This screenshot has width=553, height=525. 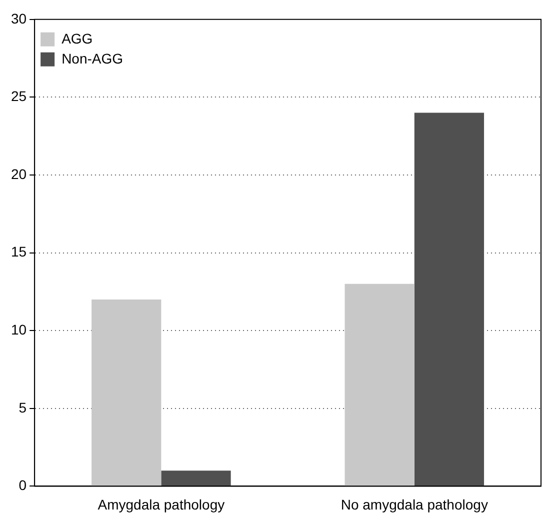 What do you see at coordinates (18, 329) in the screenshot?
I see `y-tick-label: 10` at bounding box center [18, 329].